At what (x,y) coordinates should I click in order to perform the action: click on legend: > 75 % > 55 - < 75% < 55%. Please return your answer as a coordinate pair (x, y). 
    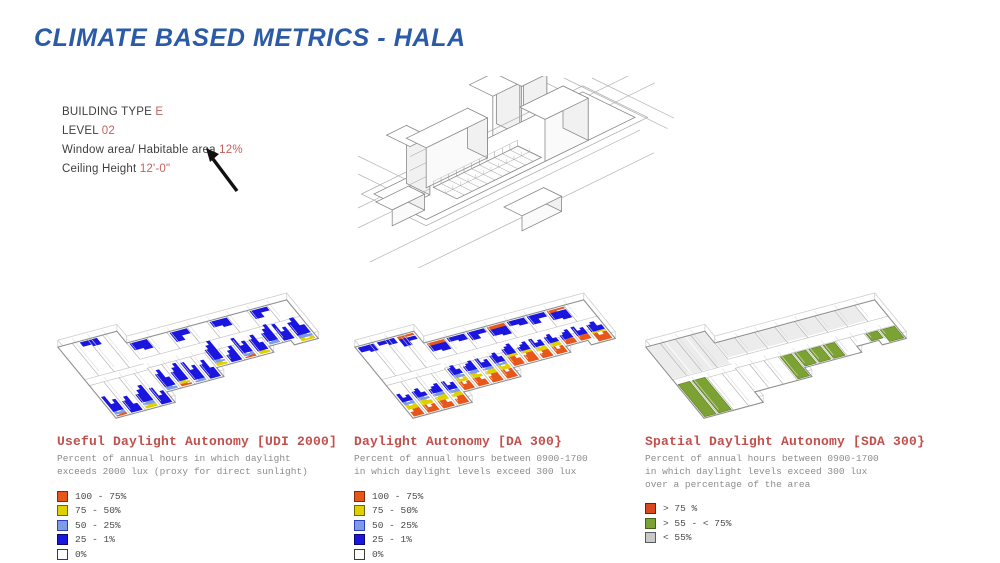
    Looking at the image, I should click on (788, 523).